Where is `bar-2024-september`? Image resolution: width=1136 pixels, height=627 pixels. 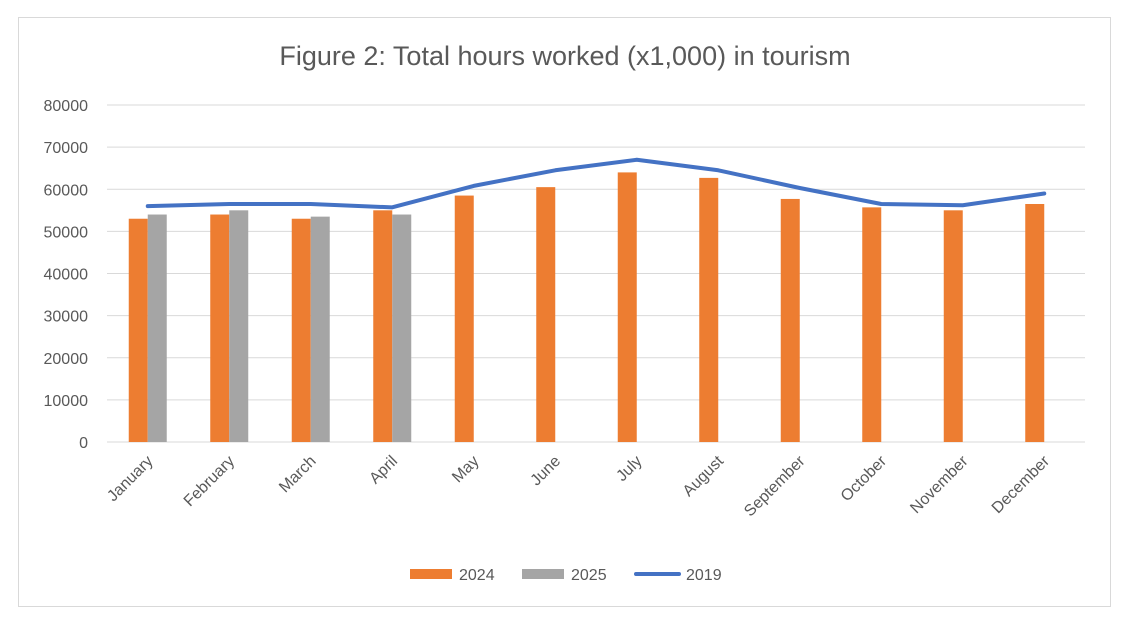 bar-2024-september is located at coordinates (790, 320).